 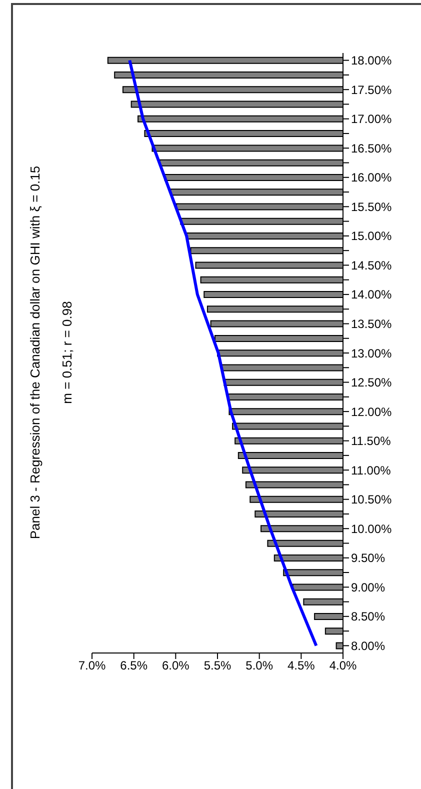 What do you see at coordinates (301, 665) in the screenshot?
I see `x-tick-label: 4.5%` at bounding box center [301, 665].